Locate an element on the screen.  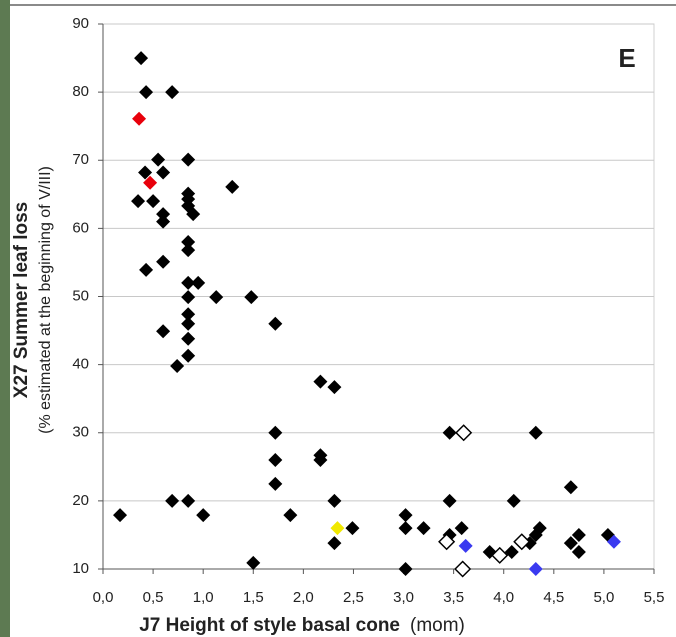
y-tick-label: 70 is located at coordinates (80, 159).